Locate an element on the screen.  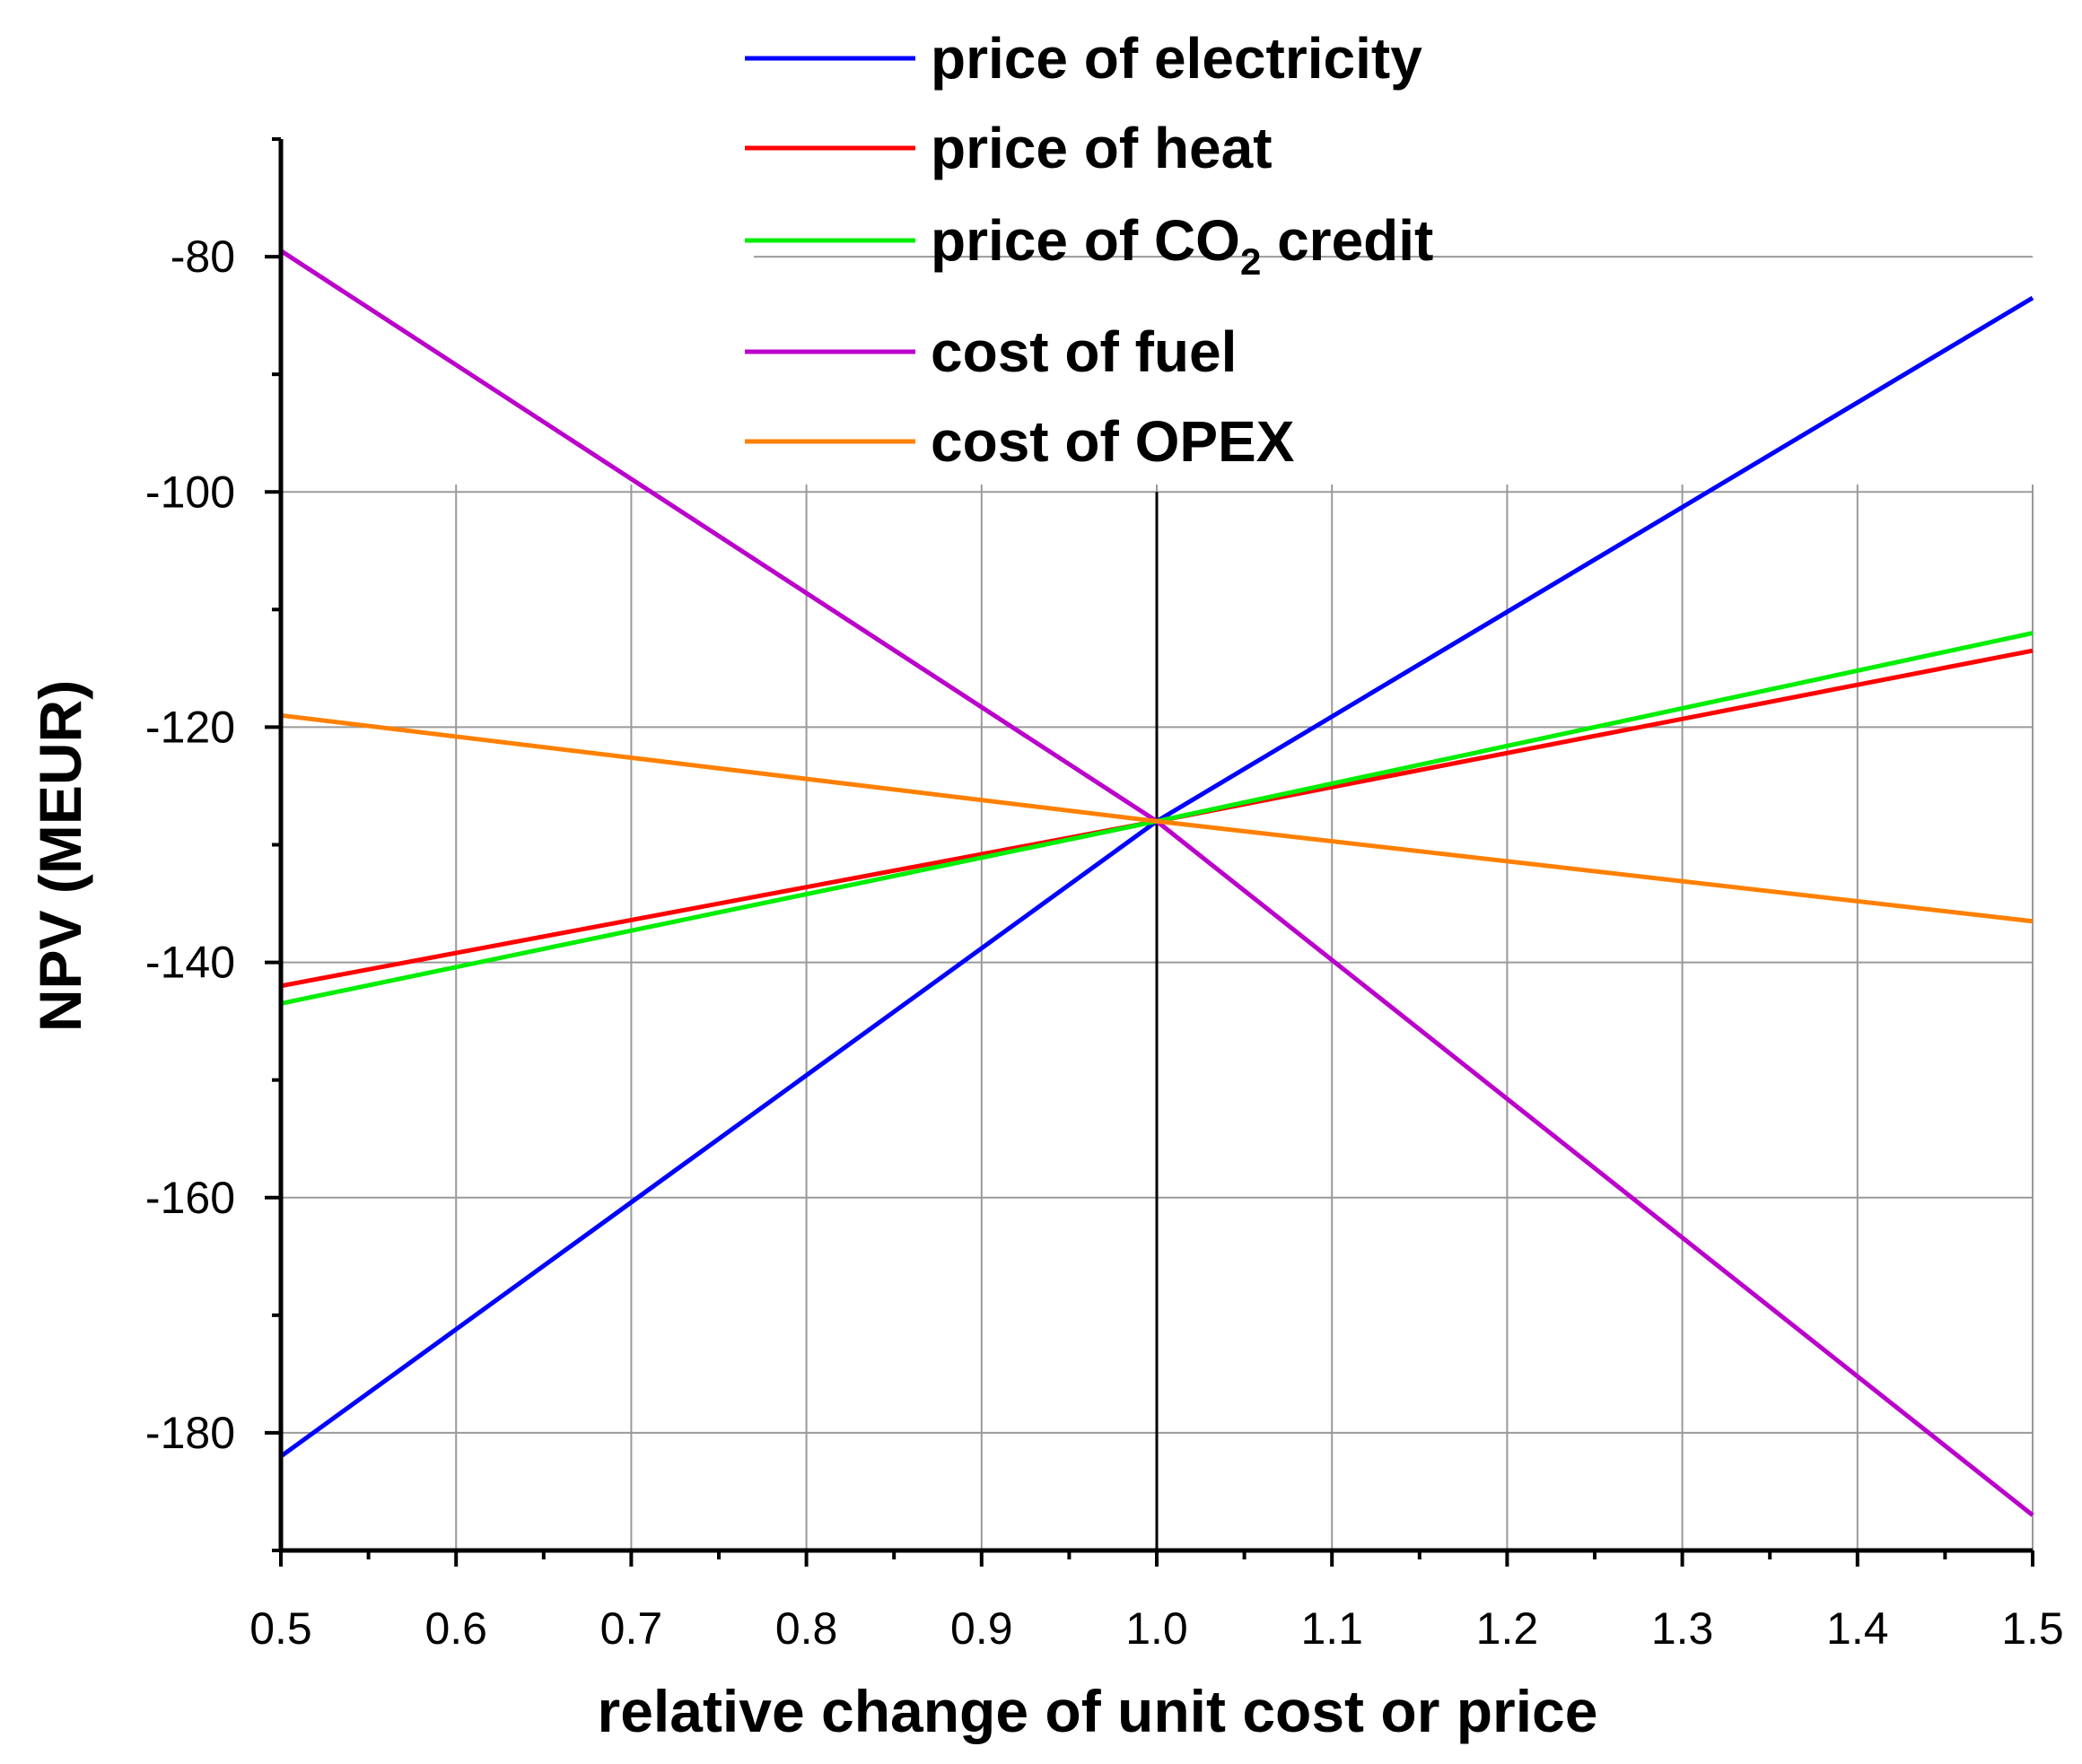
y-tick-label: -180 is located at coordinates (190, 1433).